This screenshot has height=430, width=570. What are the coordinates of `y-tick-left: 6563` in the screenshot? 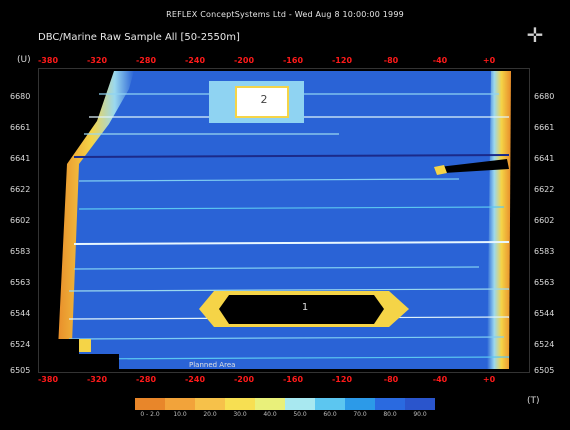 It's located at (20, 282).